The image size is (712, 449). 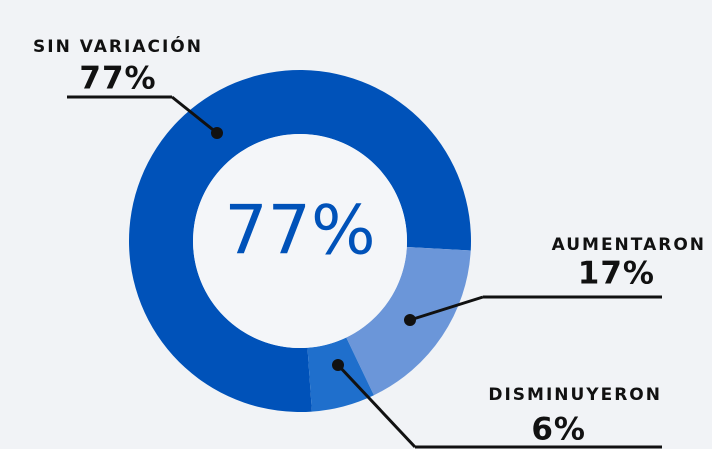 What do you see at coordinates (629, 245) in the screenshot?
I see `category-label: AUMENTARON` at bounding box center [629, 245].